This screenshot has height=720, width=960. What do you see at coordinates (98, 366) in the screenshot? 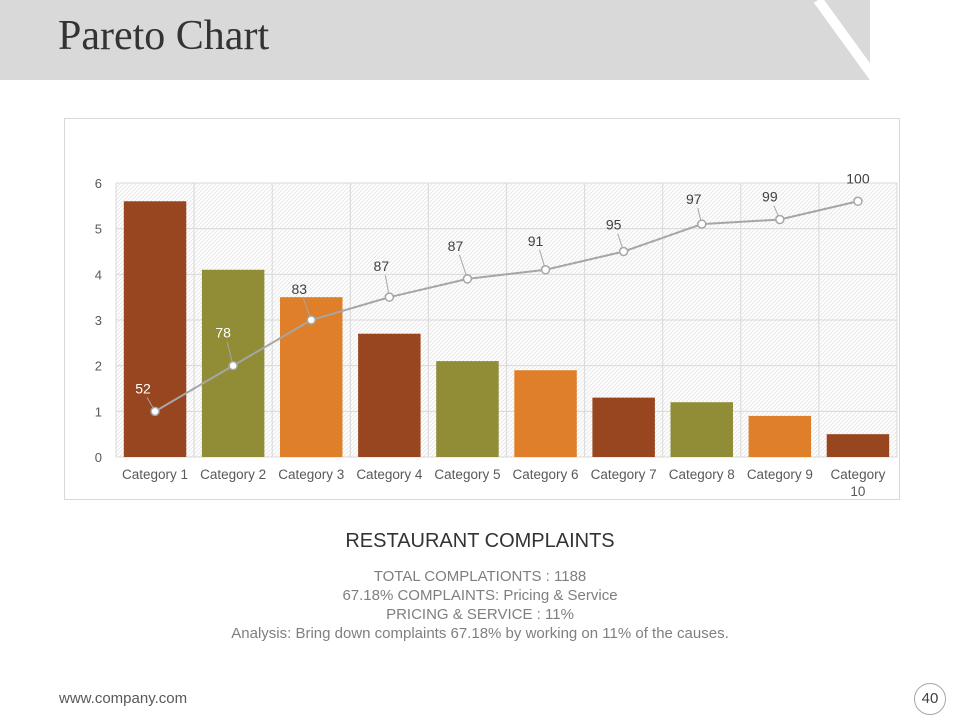
I see `y-tick-label: 2` at bounding box center [98, 366].